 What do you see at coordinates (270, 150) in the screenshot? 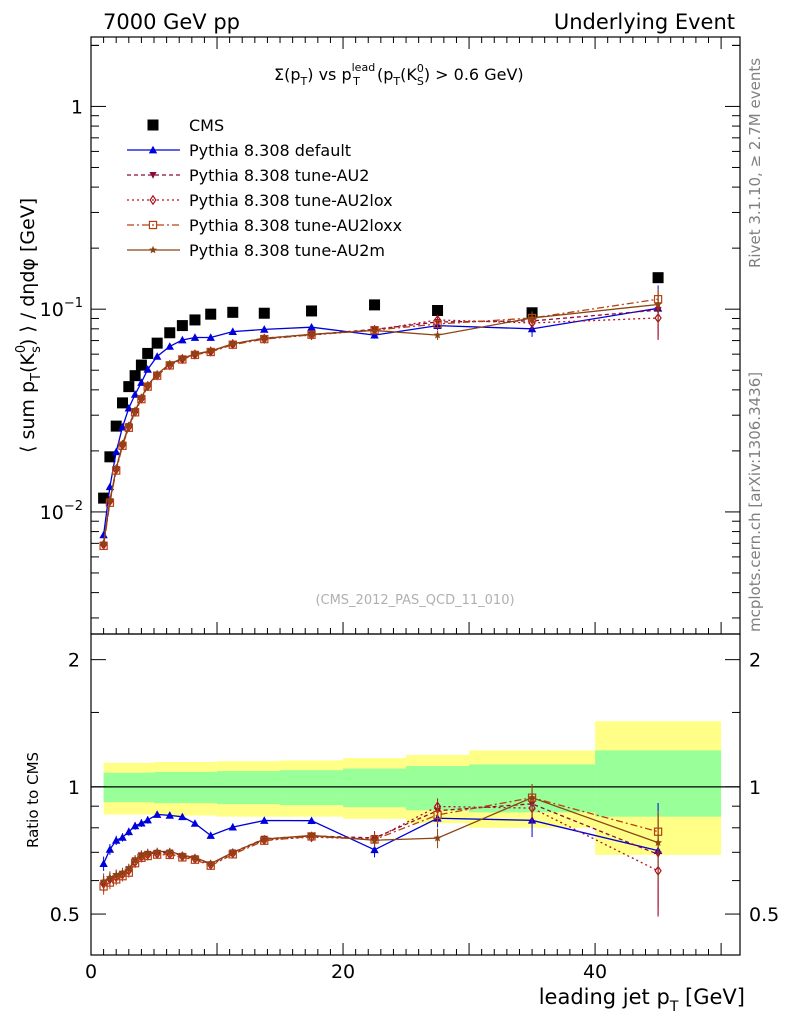
I see `legend-label-def: Pythia 8.308 default` at bounding box center [270, 150].